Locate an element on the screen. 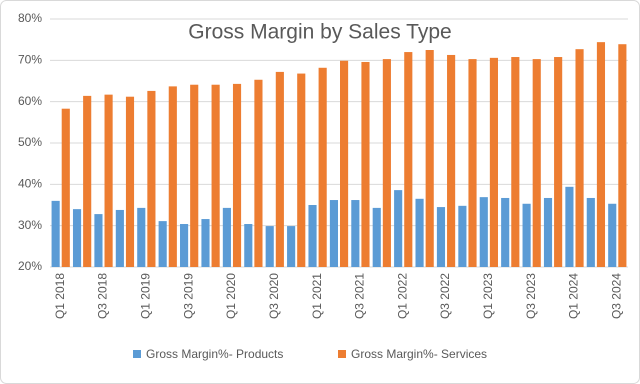  y-tick-label: 50% is located at coordinates (30, 142).